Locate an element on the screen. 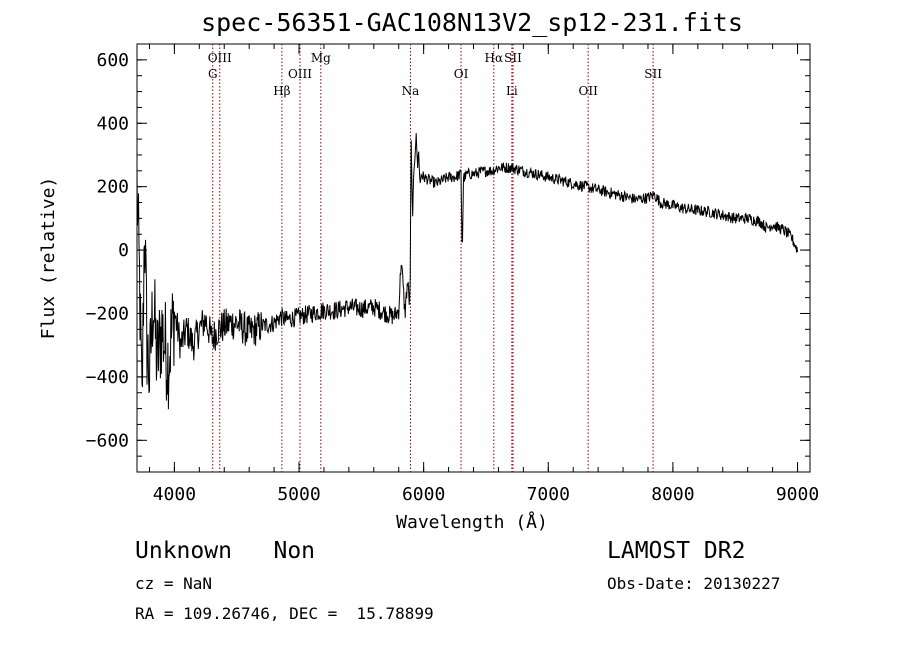 This screenshot has width=900, height=649. cz-text: cz = NaN is located at coordinates (174, 583).